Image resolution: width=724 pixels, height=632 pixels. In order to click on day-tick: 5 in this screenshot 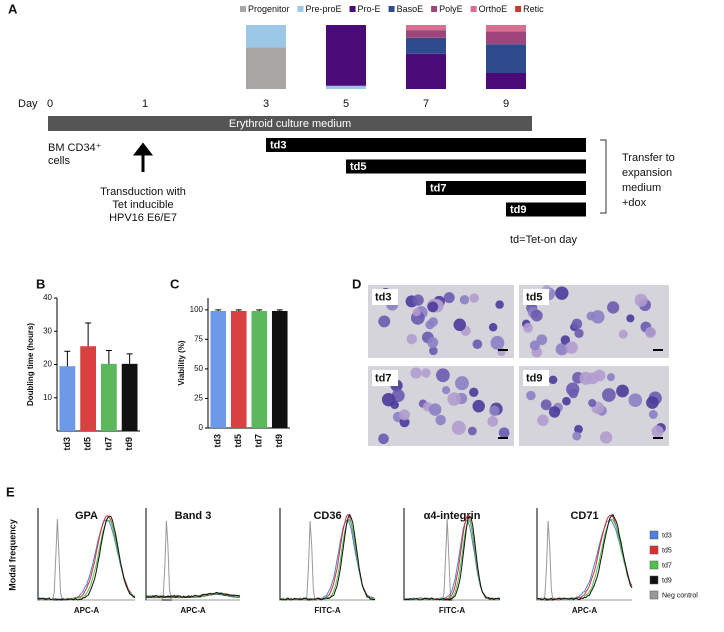, I will do `click(346, 104)`.